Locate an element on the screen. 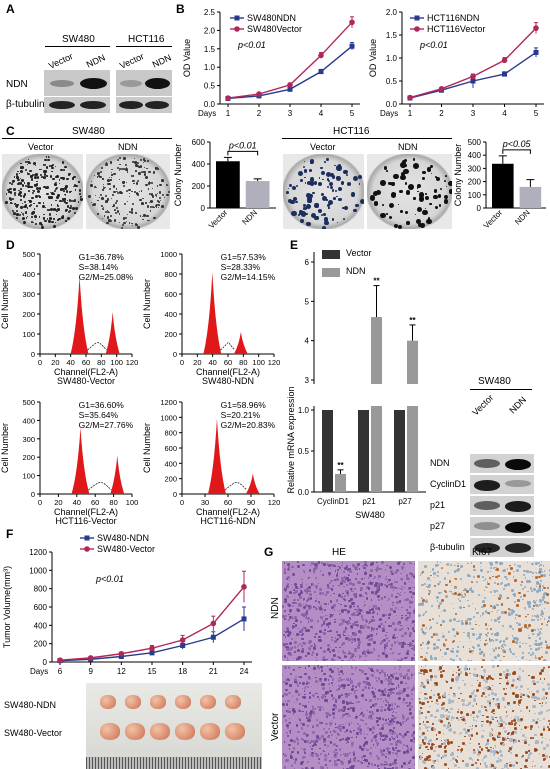 The height and width of the screenshot is (769, 550). blot-sw480-tubulin is located at coordinates (77, 105).